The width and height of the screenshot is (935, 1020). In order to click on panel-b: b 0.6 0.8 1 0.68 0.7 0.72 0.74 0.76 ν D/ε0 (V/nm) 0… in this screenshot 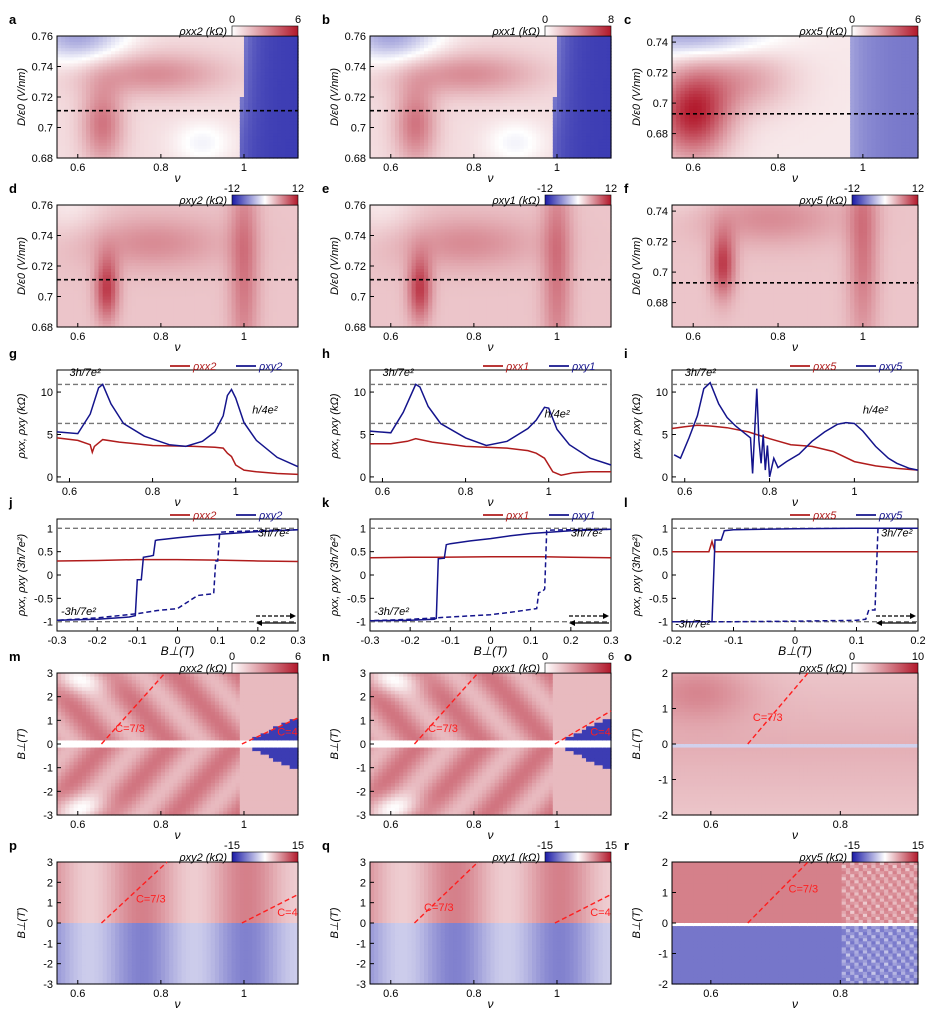, I will do `click(468, 98)`.